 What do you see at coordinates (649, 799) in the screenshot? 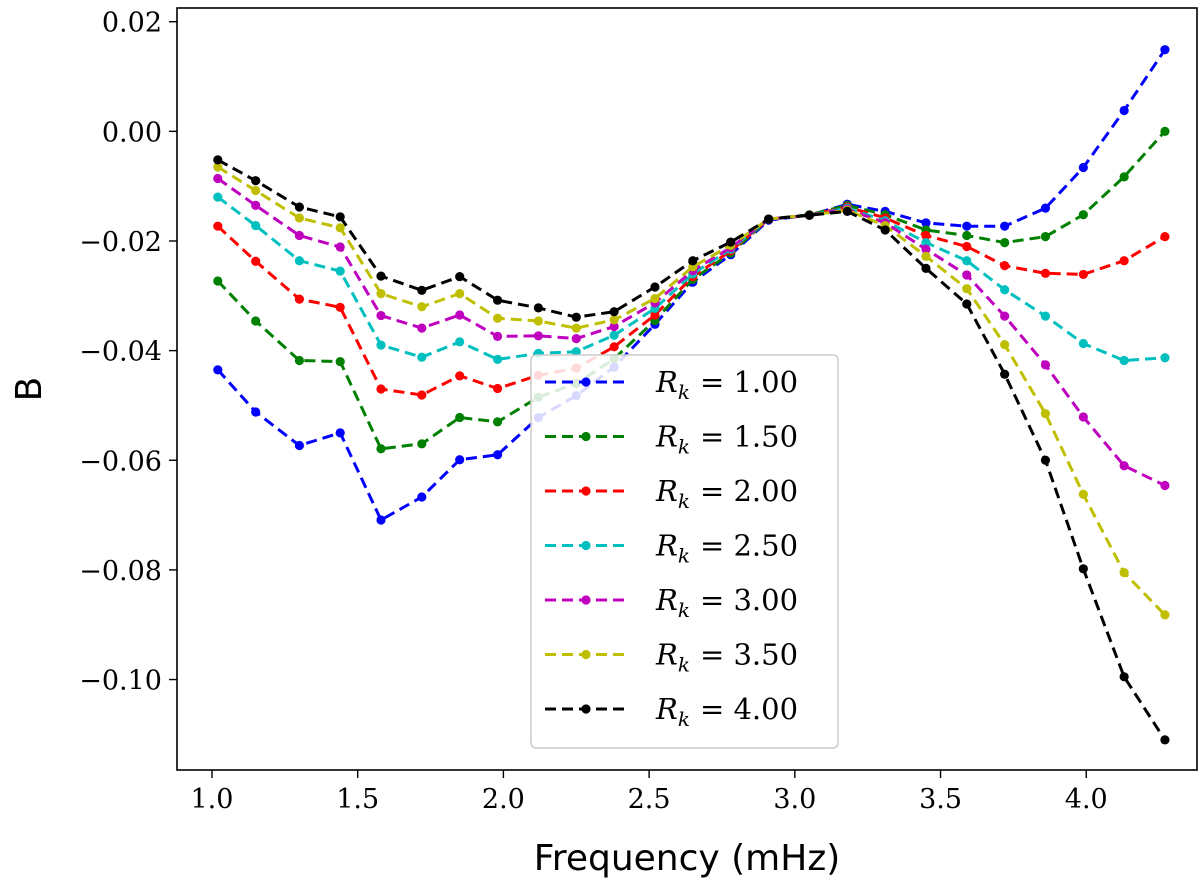
I see `x-tick-label: 2.5` at bounding box center [649, 799].